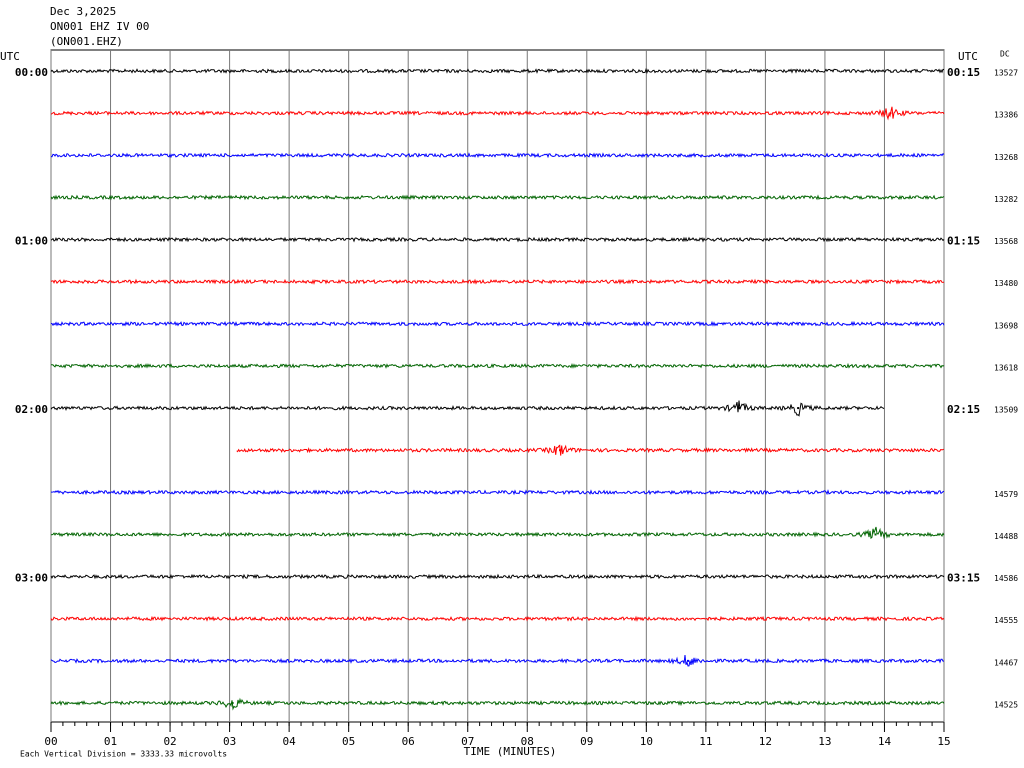  I want to click on right-time-label: 03:15, so click(963, 578).